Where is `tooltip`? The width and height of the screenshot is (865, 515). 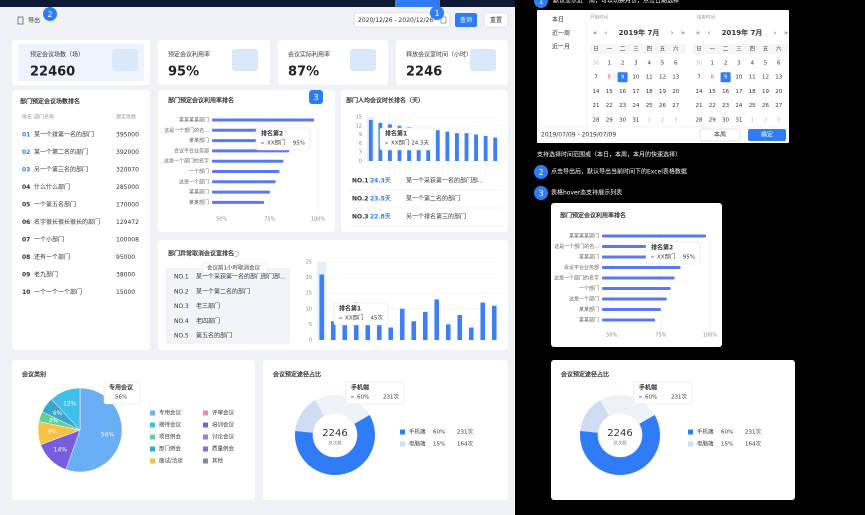 tooltip is located at coordinates (407, 139).